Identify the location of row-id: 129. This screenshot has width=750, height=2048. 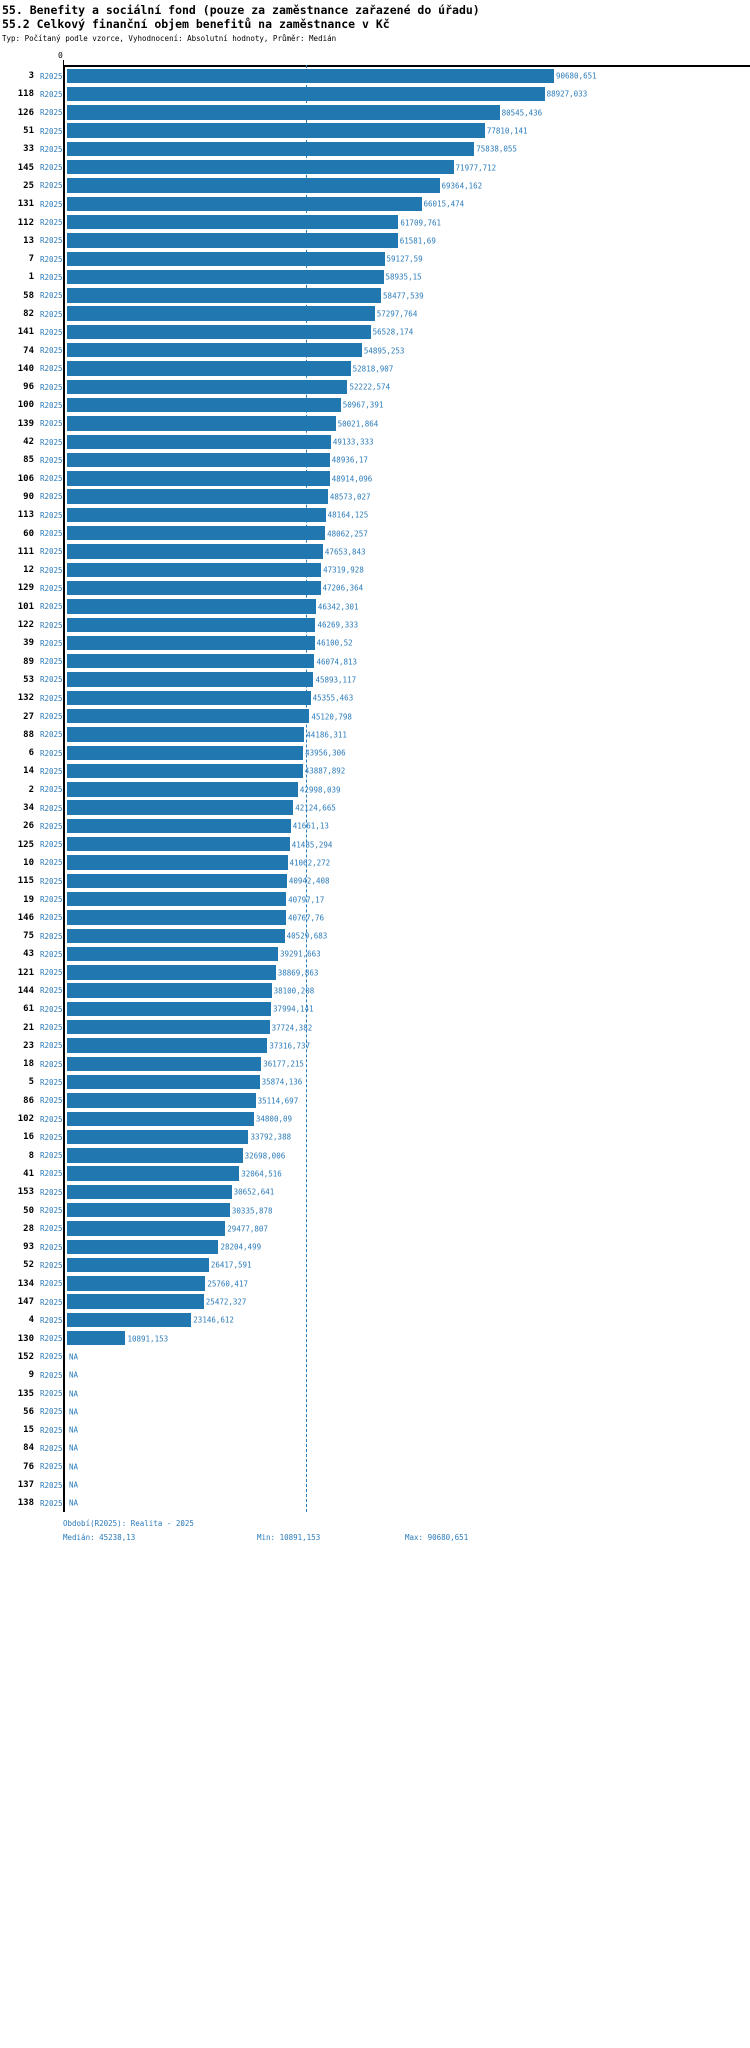
(25, 588).